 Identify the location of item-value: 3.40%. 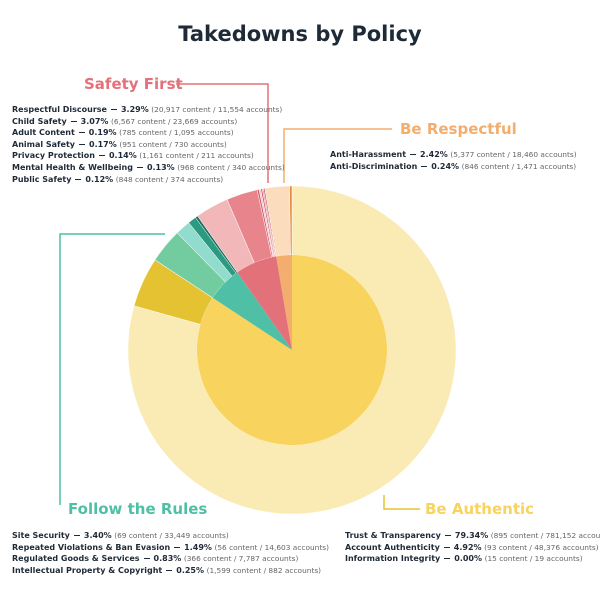
(97, 535).